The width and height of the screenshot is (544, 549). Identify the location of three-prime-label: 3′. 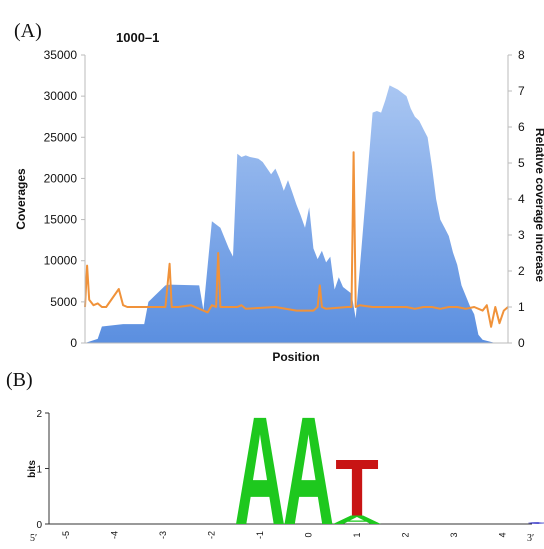
(530, 538).